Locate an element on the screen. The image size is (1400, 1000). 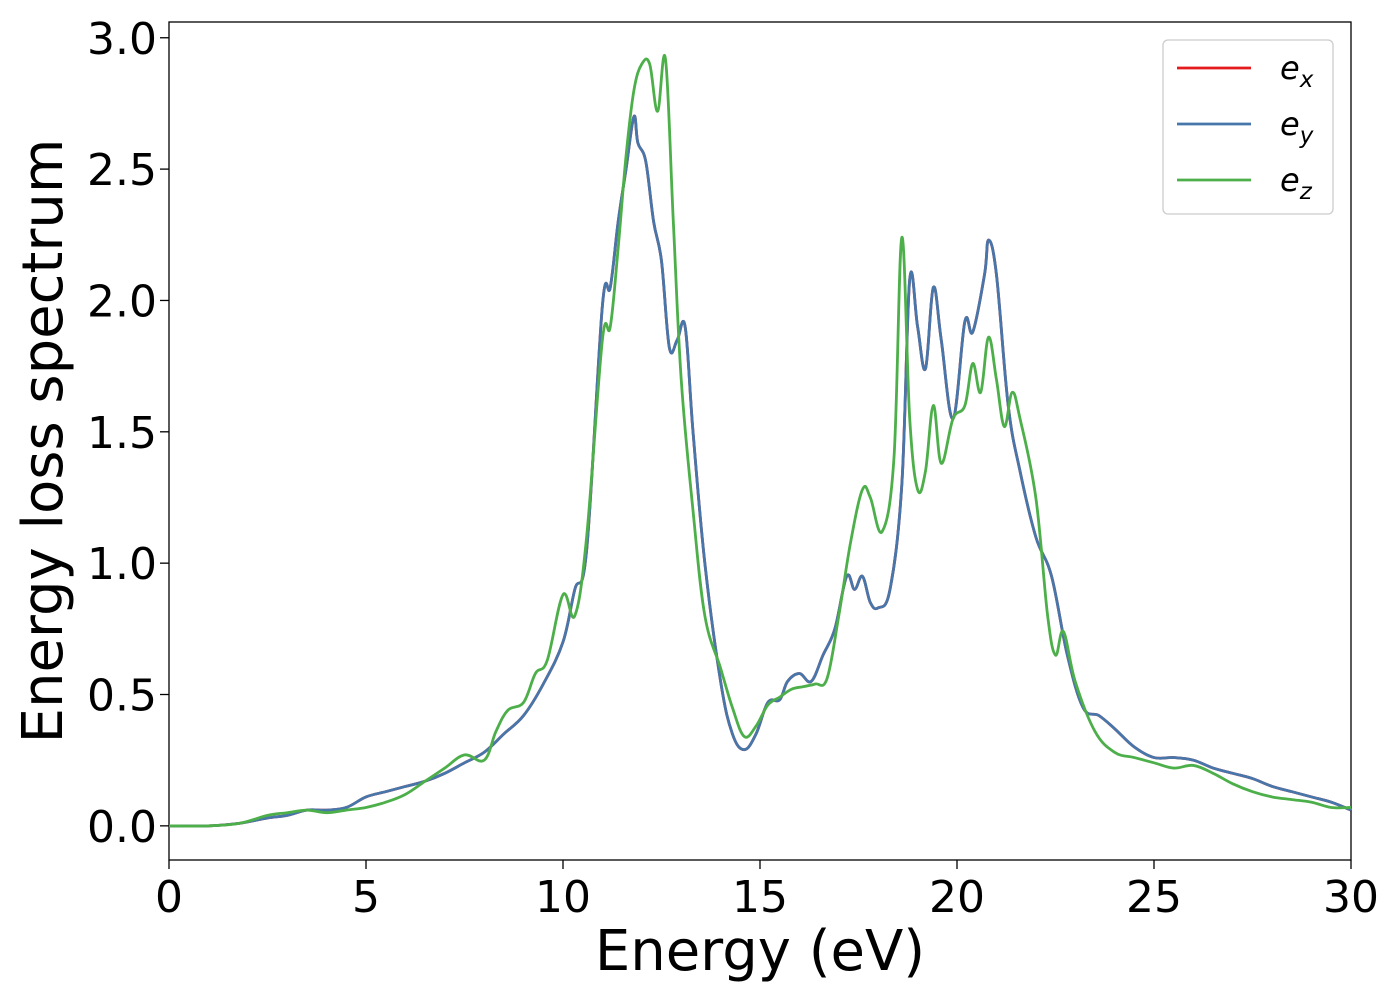
legend-label-subscript: x is located at coordinates (1306, 80).